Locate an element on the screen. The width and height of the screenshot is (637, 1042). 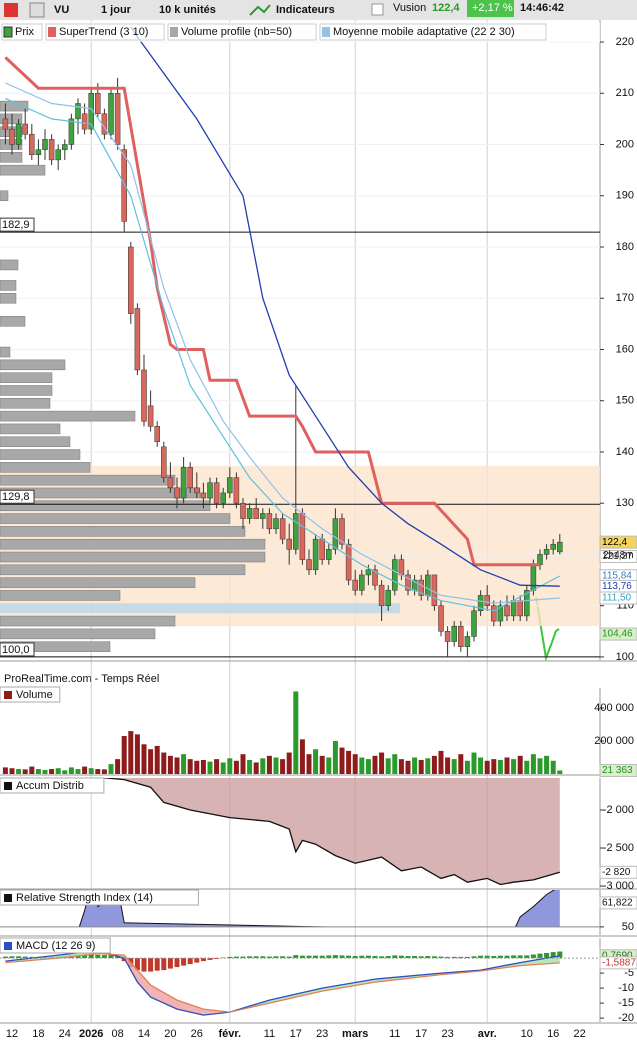
indicators: Indicateurs is located at coordinates (305, 10).